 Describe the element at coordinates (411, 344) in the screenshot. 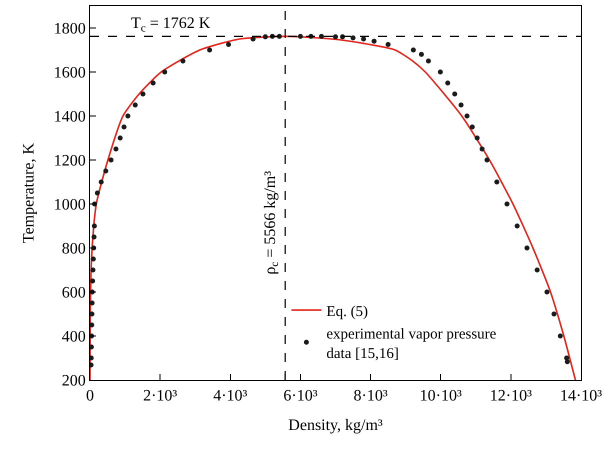

I see `legend-label: experimental vapor pressure data [15,16]` at that location.